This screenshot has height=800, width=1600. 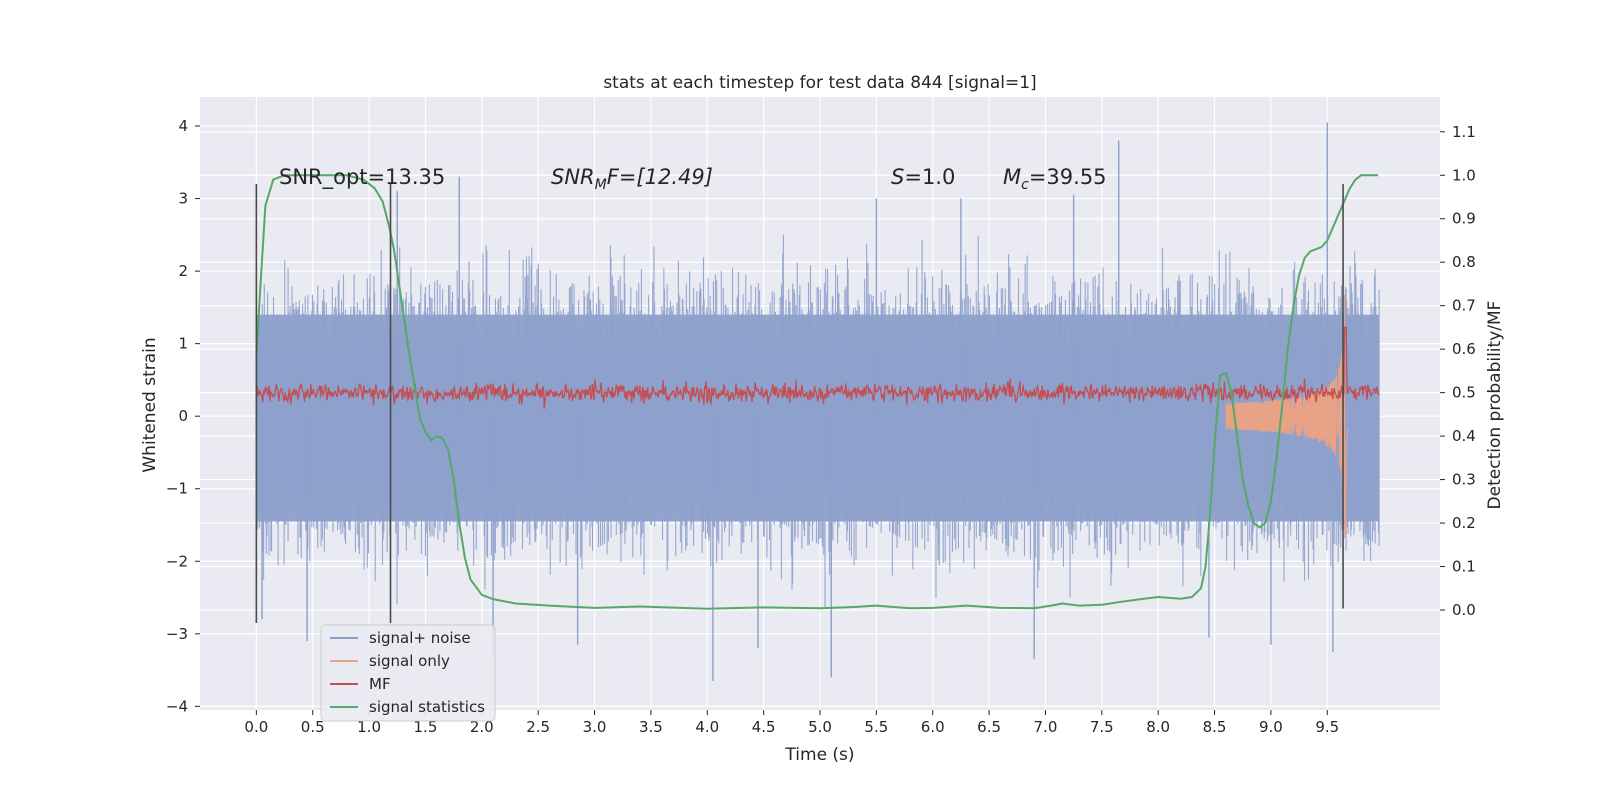 What do you see at coordinates (1464, 306) in the screenshot?
I see `y2-tick-label-4: 0.7` at bounding box center [1464, 306].